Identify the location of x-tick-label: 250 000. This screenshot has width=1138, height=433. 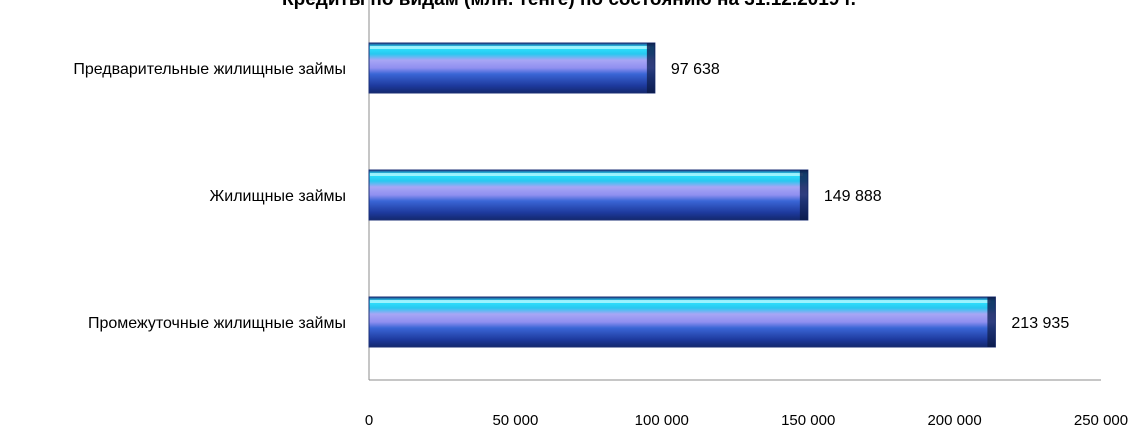
(1101, 420).